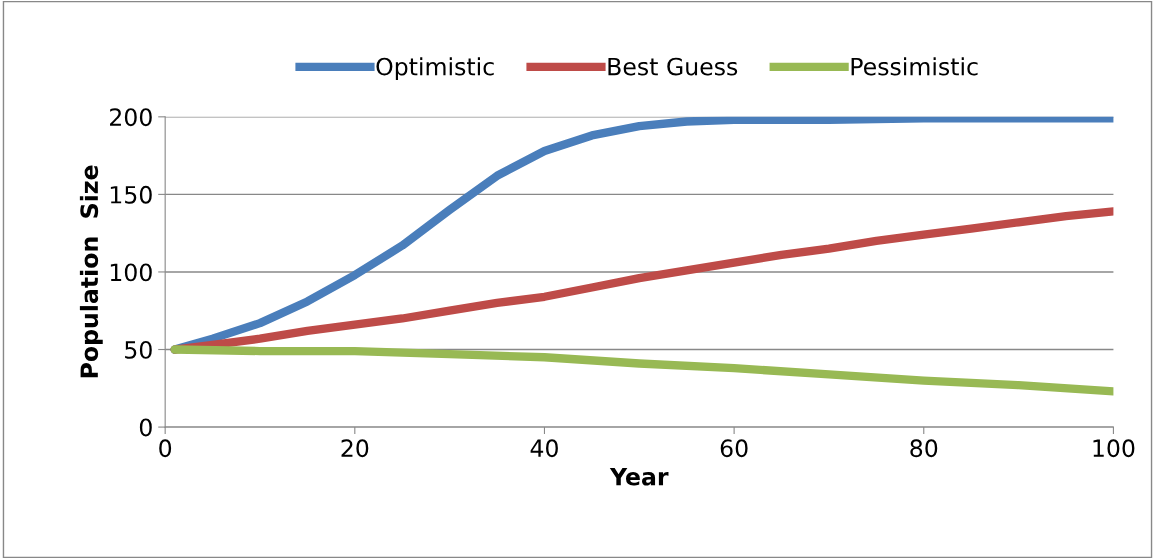 The height and width of the screenshot is (559, 1155). What do you see at coordinates (131, 194) in the screenshot?
I see `y-tick-label: 150` at bounding box center [131, 194].